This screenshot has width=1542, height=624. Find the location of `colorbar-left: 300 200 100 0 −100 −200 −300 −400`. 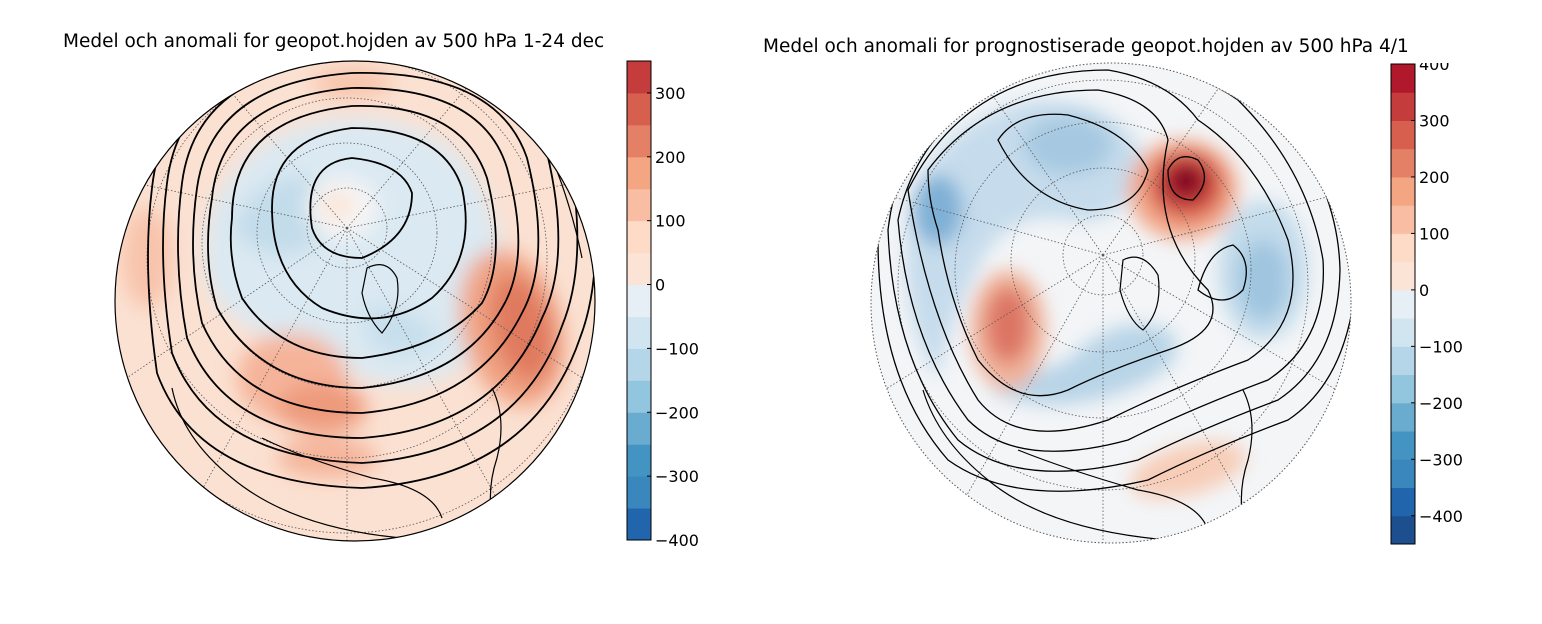

colorbar-left: 300 200 100 0 −100 −200 −300 −400 is located at coordinates (662, 305).